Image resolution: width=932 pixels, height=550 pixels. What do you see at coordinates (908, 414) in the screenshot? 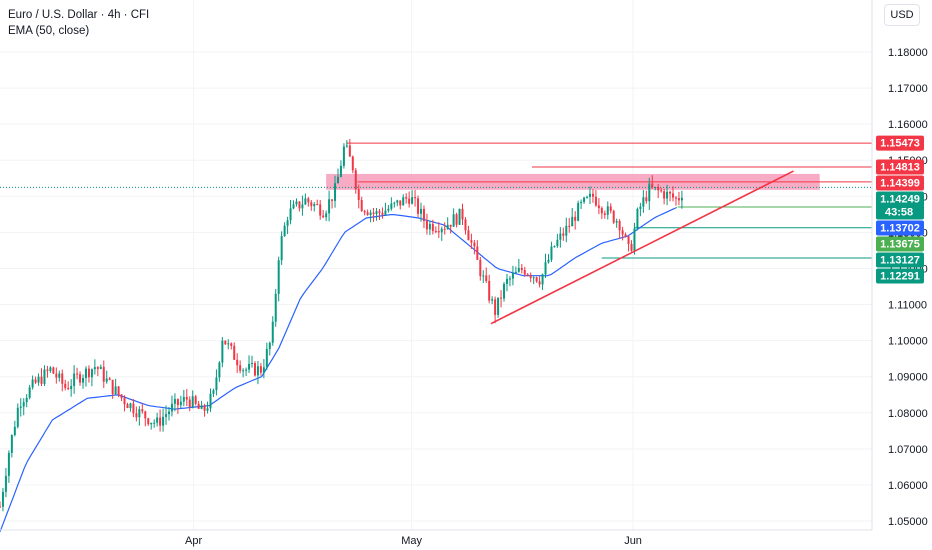
I see `price-tick-label: 1.08000` at bounding box center [908, 414].